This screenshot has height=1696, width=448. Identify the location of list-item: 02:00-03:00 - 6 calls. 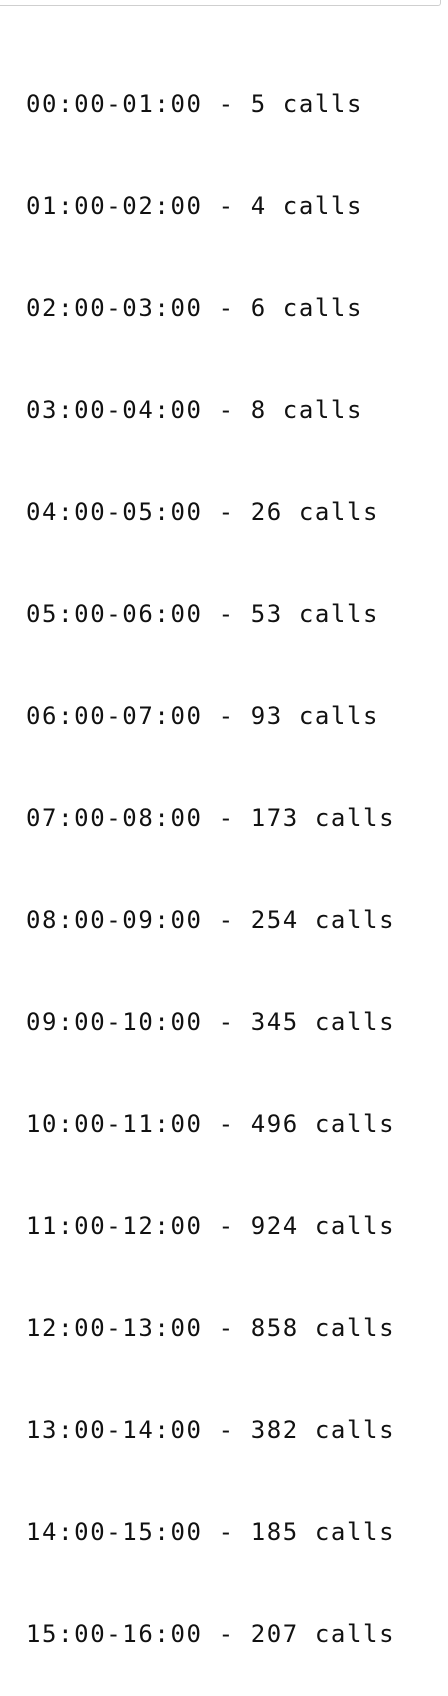
(195, 308).